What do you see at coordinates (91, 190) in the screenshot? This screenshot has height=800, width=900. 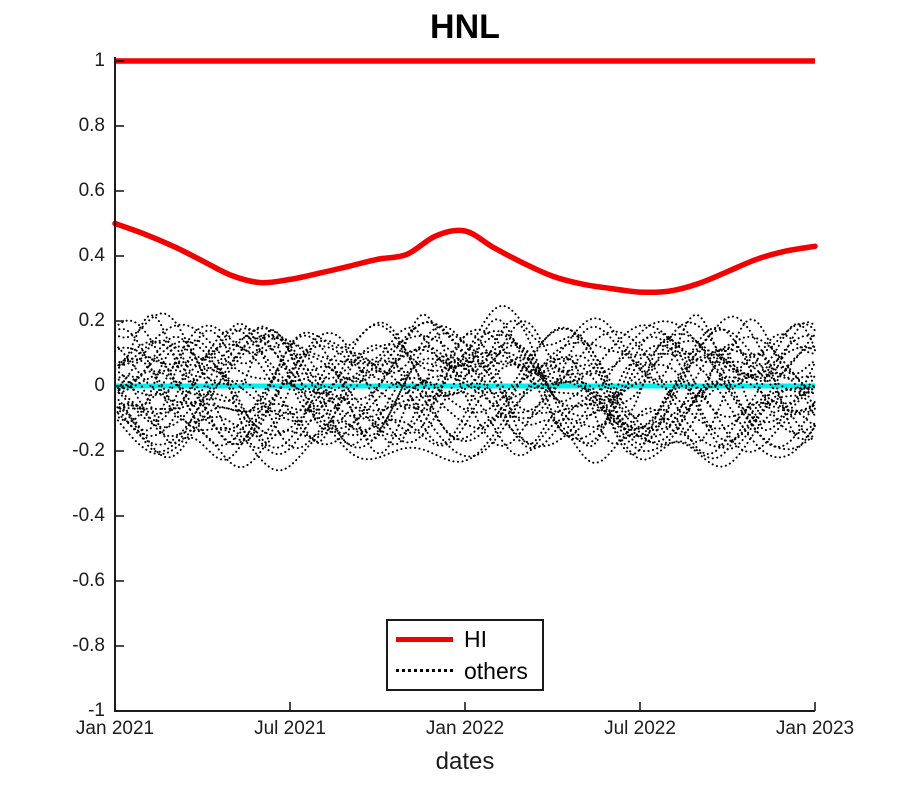 I see `y-tick-label: 0.6` at bounding box center [91, 190].